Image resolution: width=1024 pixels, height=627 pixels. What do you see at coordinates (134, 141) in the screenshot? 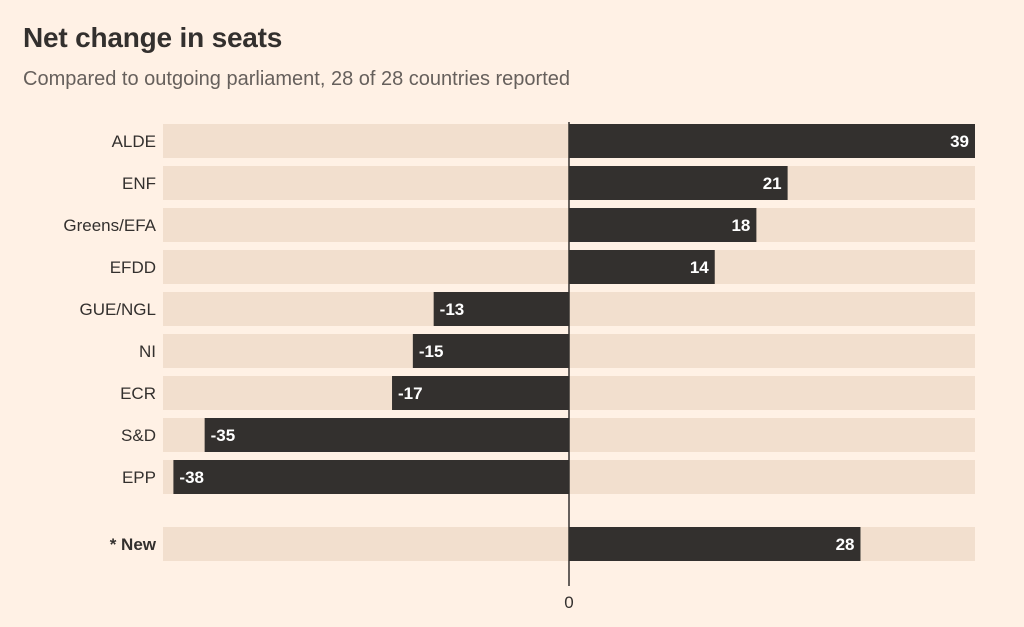
I see `category-label: ALDE` at bounding box center [134, 141].